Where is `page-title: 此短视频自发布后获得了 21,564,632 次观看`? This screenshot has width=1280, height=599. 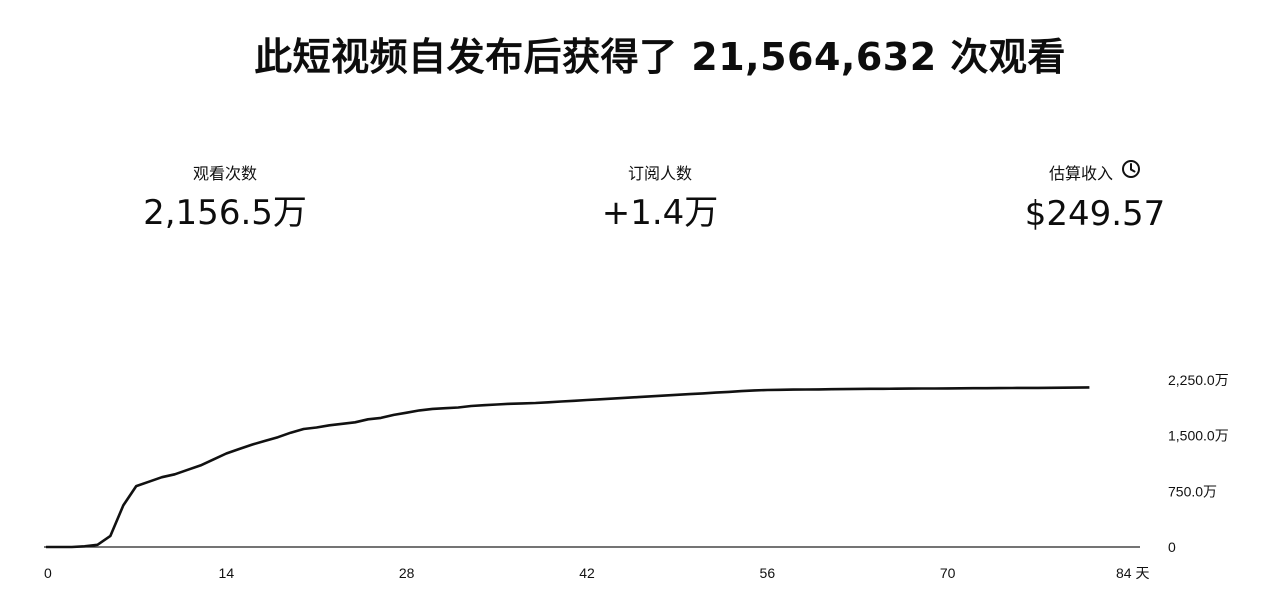 page-title: 此短视频自发布后获得了 21,564,632 次观看 is located at coordinates (660, 57).